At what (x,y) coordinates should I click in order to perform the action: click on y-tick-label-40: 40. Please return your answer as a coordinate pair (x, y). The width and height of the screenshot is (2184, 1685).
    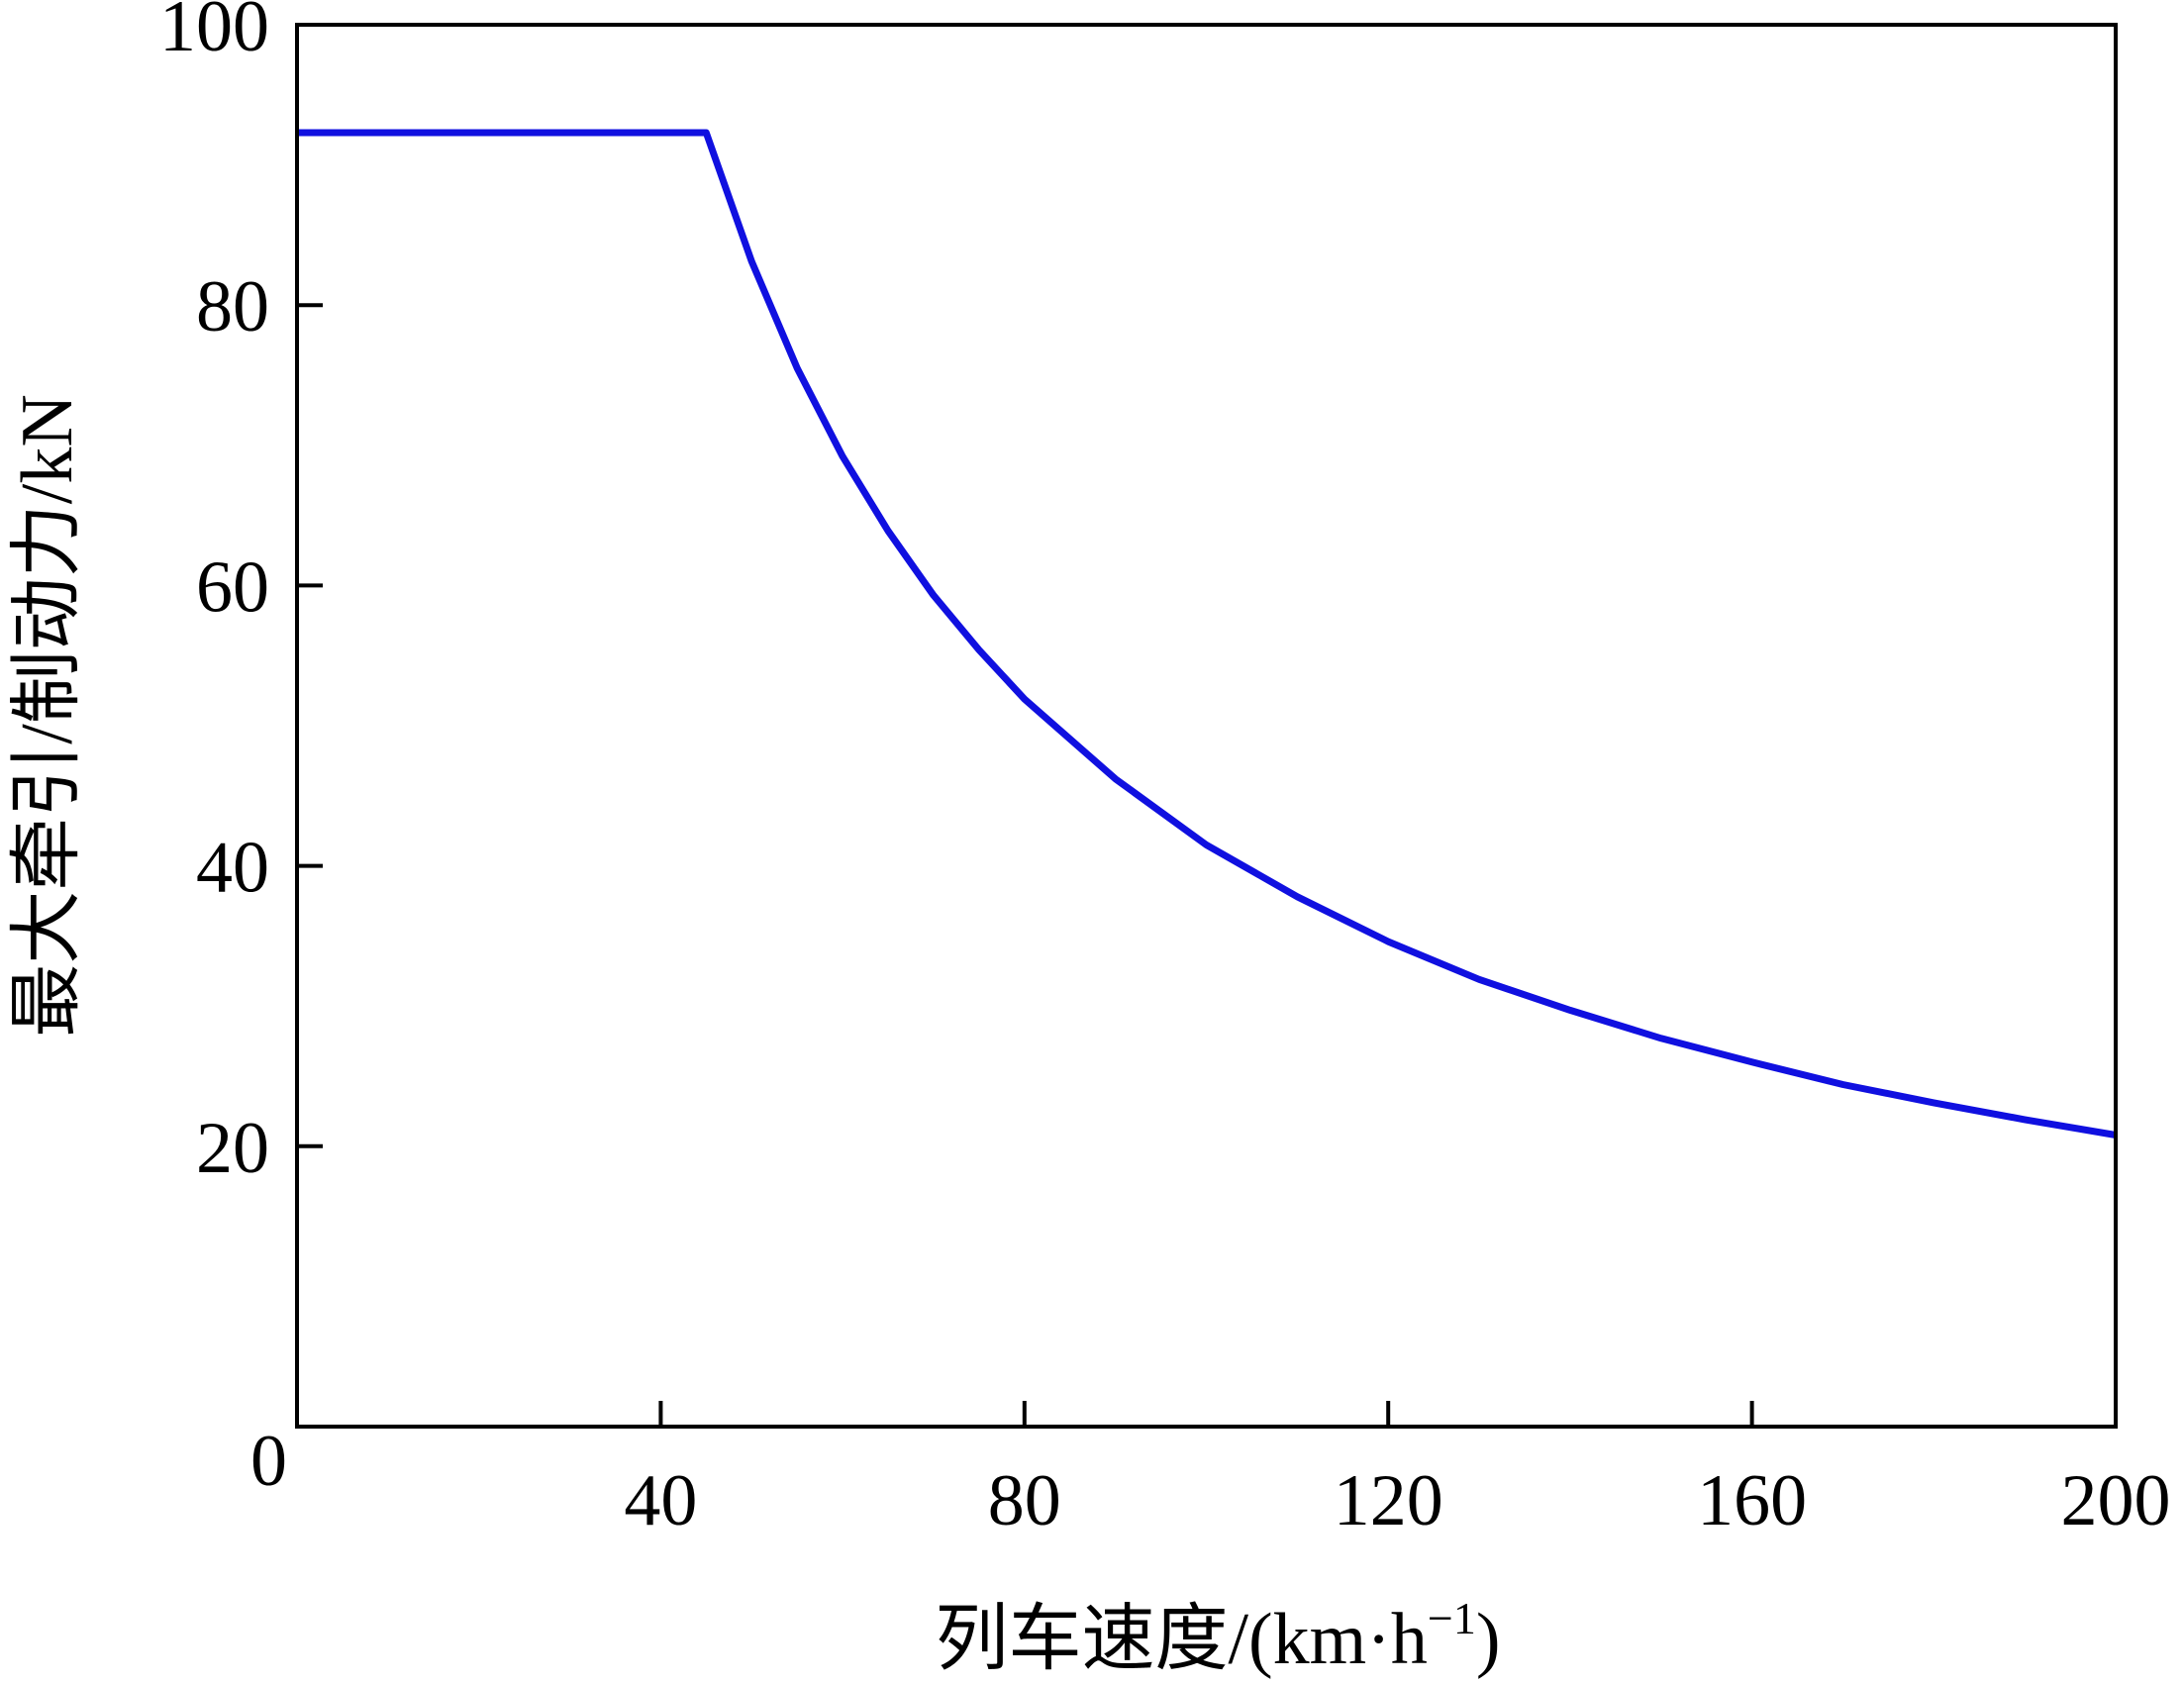
    Looking at the image, I should click on (232, 868).